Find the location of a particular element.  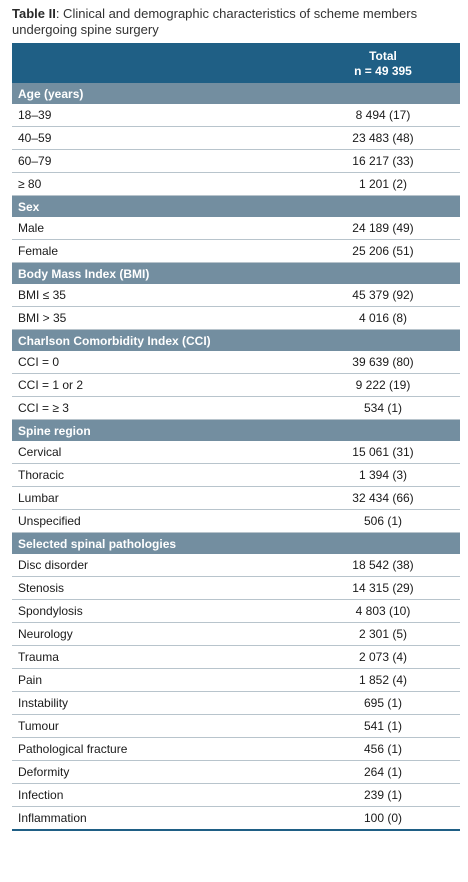

table-row: Unspecified 506 (1) is located at coordinates (236, 521).